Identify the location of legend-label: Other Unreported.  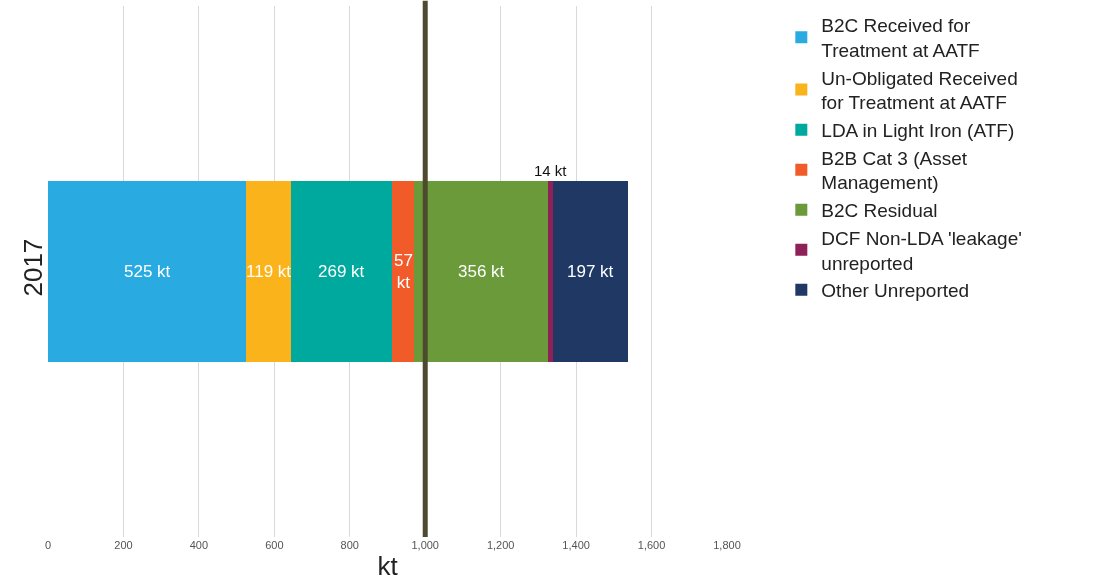
(895, 291).